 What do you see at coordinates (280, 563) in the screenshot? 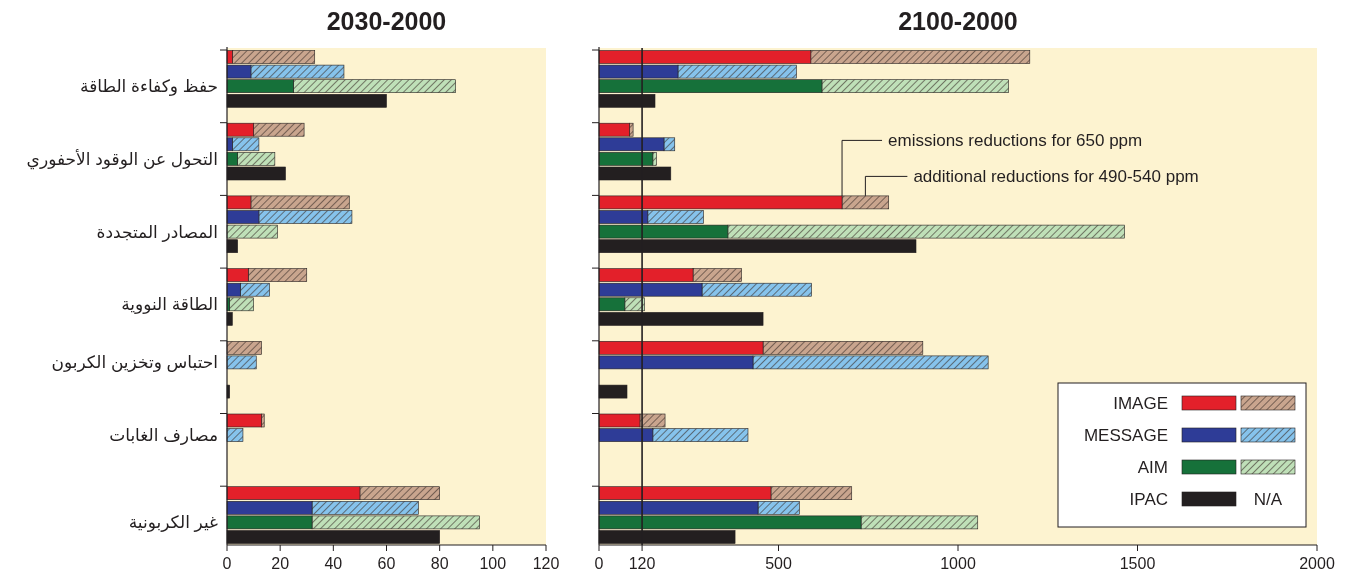
I see `x-tick-label: 20` at bounding box center [280, 563].